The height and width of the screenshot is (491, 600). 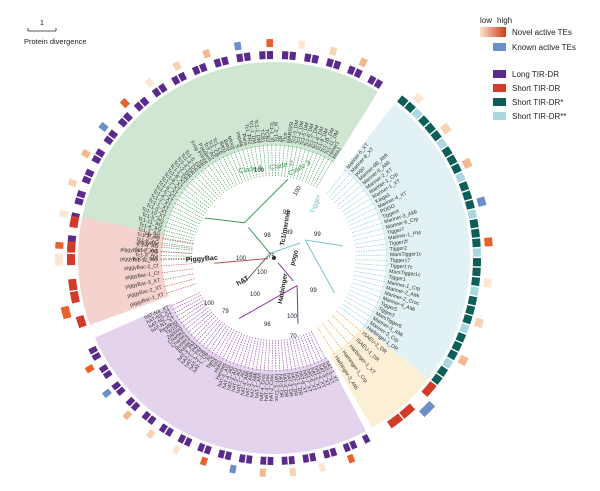 I want to click on leaf-label: Tol2, so click(x=216, y=363).